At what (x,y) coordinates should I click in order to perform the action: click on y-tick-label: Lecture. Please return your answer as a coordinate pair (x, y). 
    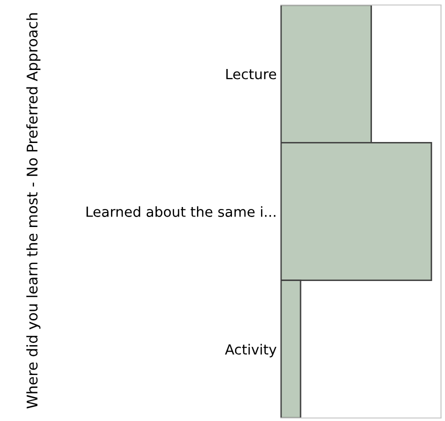
    Looking at the image, I should click on (251, 74).